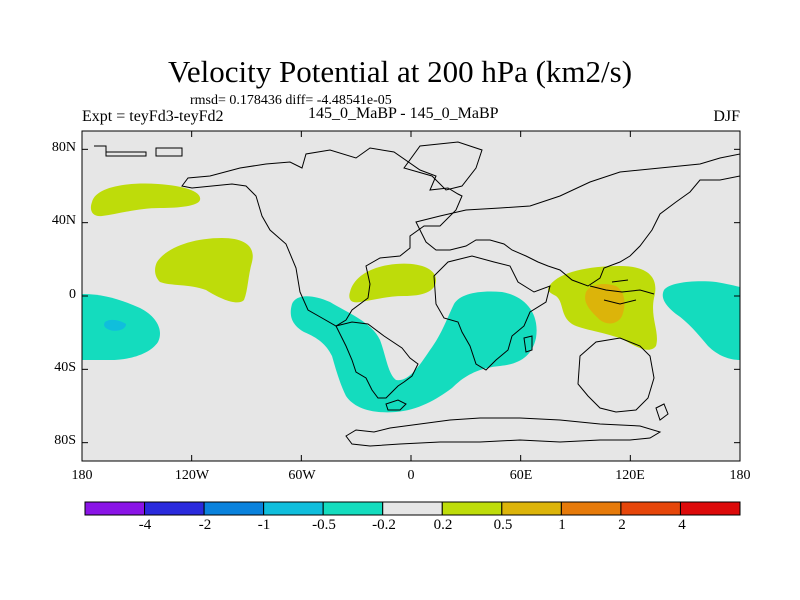 This screenshot has width=800, height=600. I want to click on africa-outline, so click(492, 313).